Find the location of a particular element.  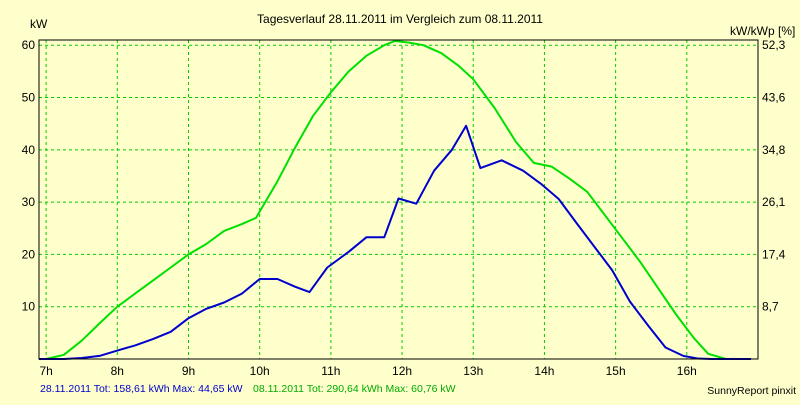

x-tick-label: 11h is located at coordinates (330, 371).